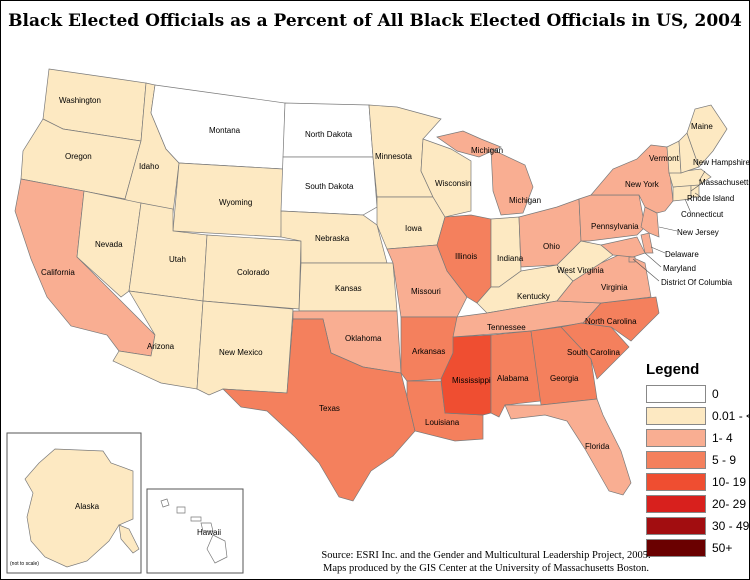  Describe the element at coordinates (207, 527) in the screenshot. I see `hawaii-island-maui` at that location.